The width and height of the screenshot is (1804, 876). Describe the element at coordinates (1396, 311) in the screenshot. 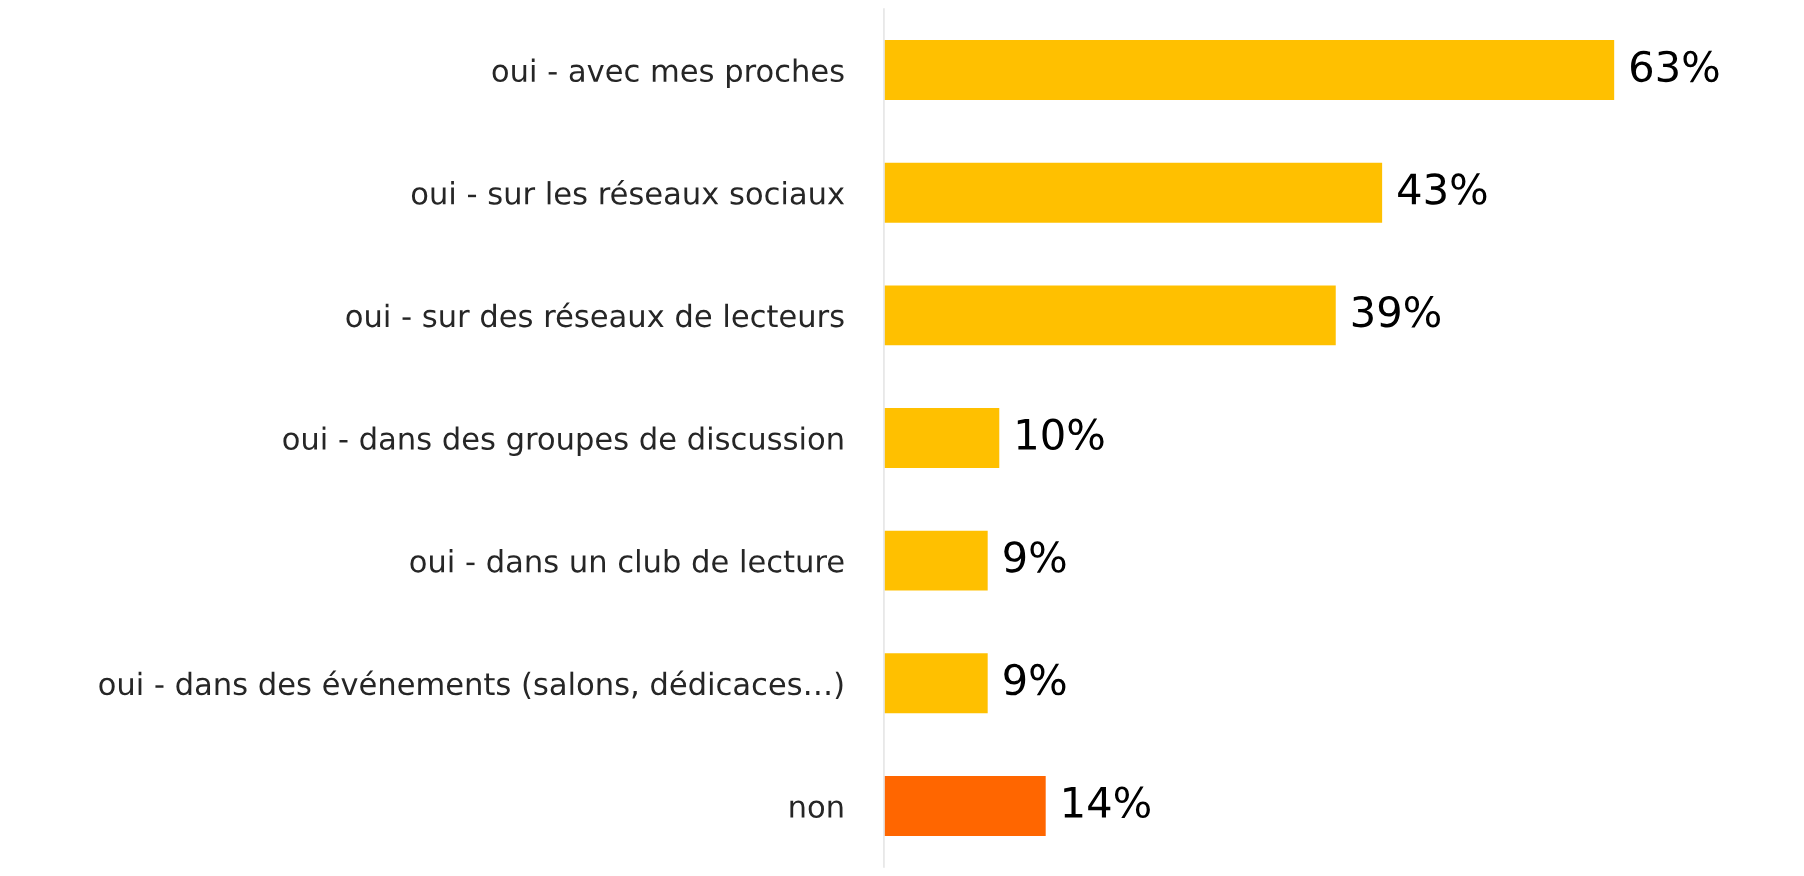

I see `data-label: 39%` at that location.